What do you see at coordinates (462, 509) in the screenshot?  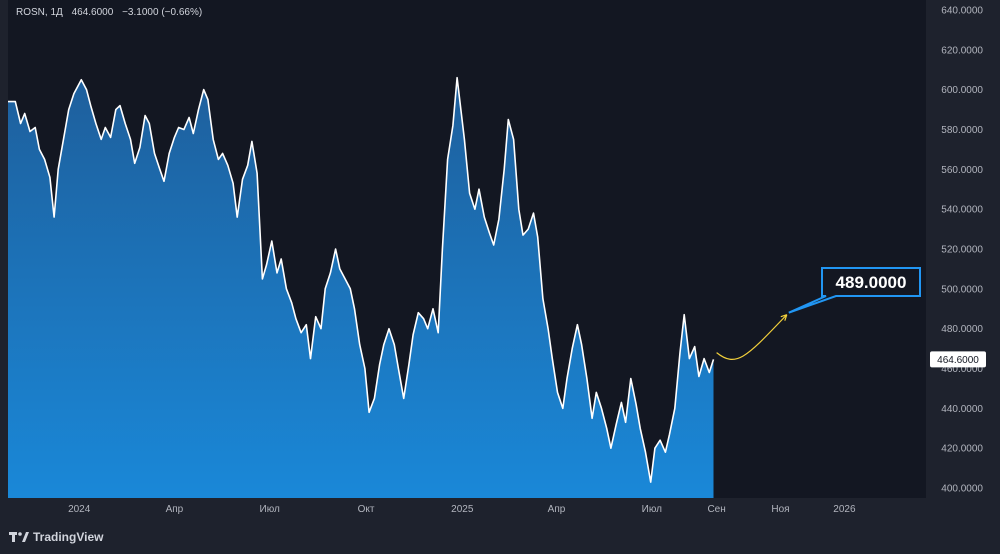 I see `x-tick-label: 2025` at bounding box center [462, 509].